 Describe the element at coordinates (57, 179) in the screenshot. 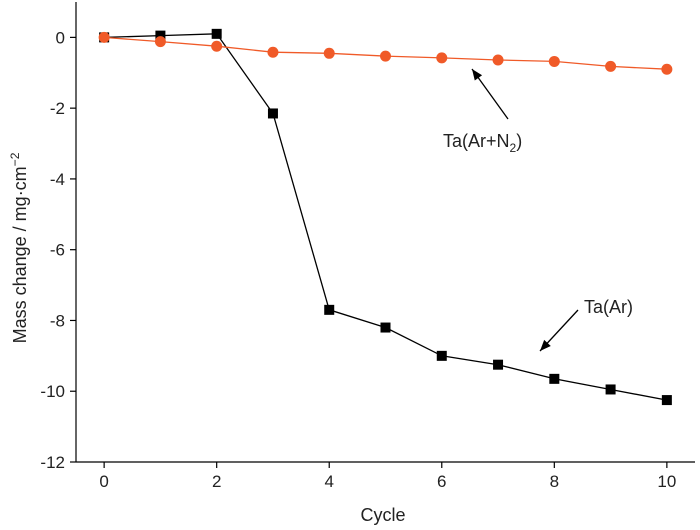

I see `y-tick-label: -4` at that location.